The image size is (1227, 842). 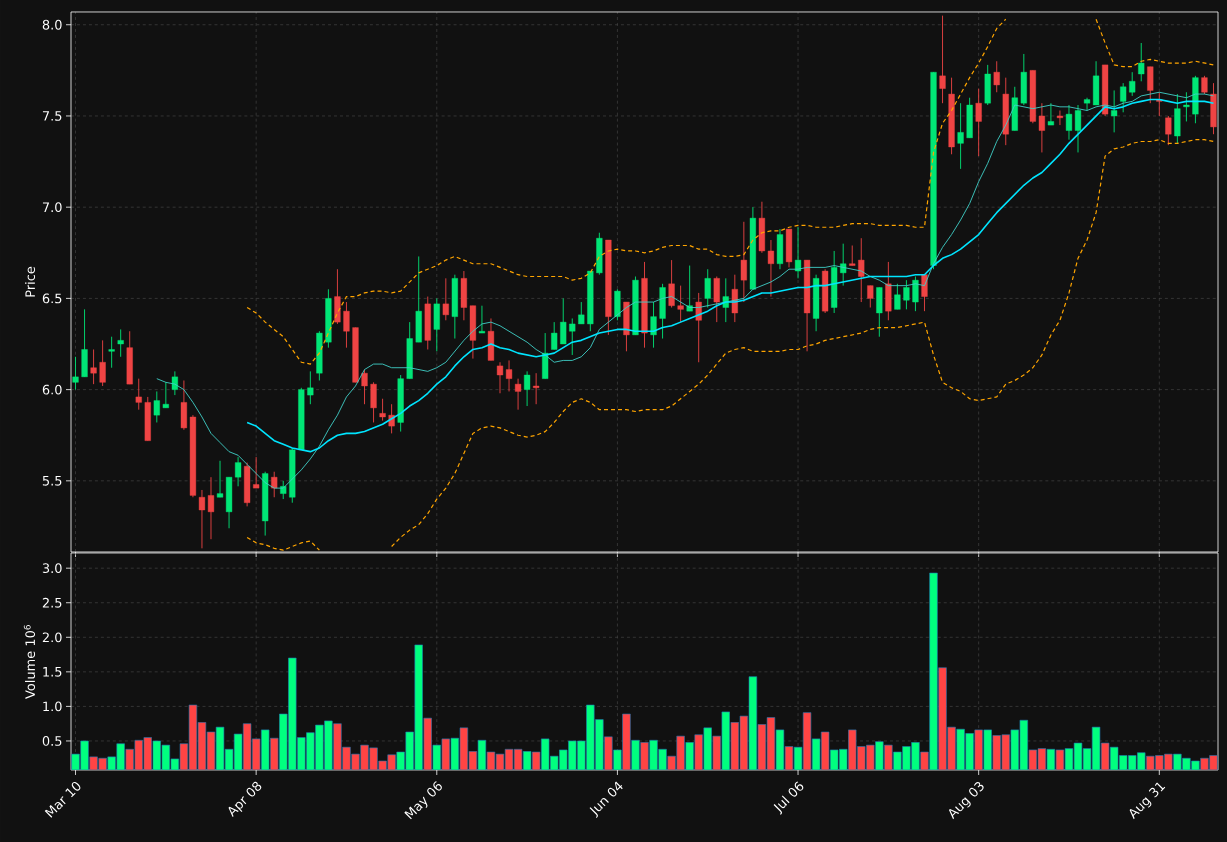 I want to click on y-tick-label: 3.0, so click(x=52, y=568).